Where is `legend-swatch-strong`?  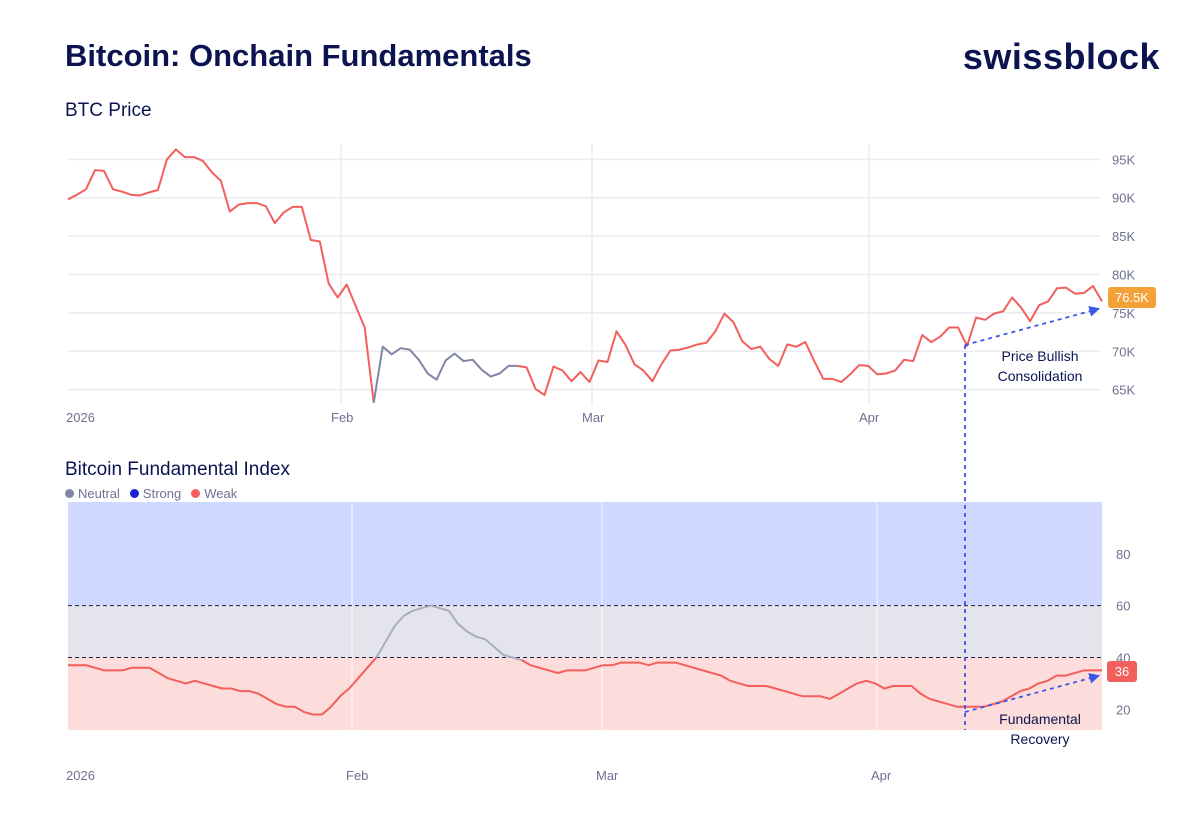 legend-swatch-strong is located at coordinates (134, 493).